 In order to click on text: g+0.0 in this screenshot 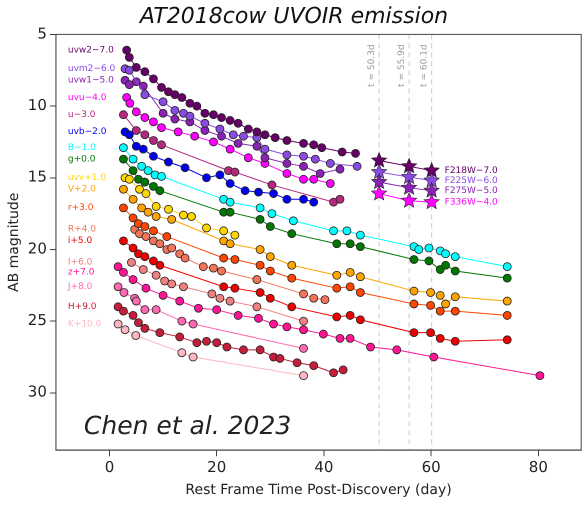, I will do `click(82, 159)`.